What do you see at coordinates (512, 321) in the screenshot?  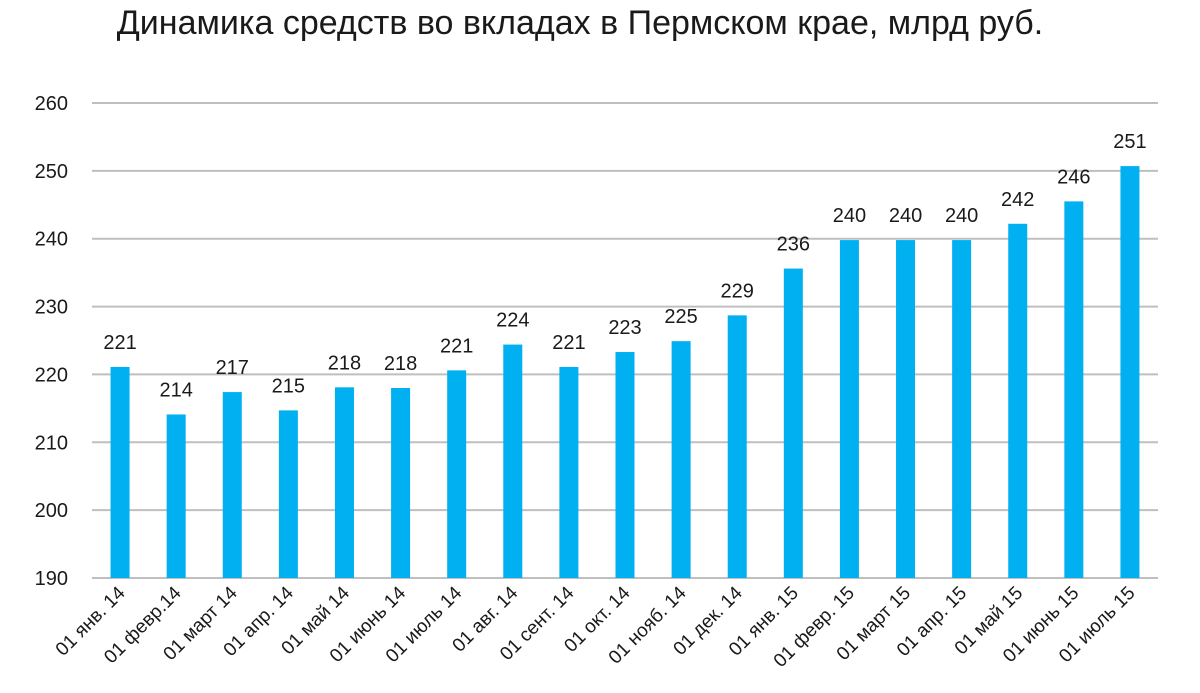 I see `data-label: 224` at bounding box center [512, 321].